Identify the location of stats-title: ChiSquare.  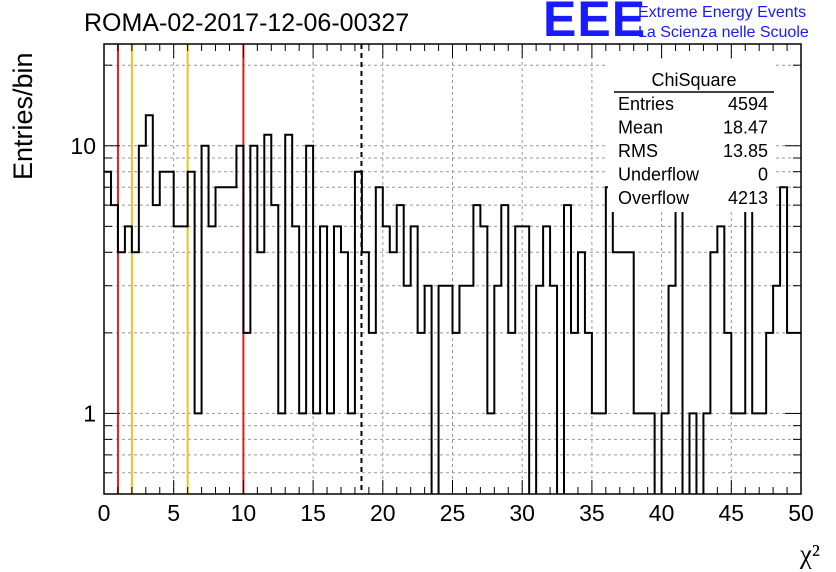
(693, 80).